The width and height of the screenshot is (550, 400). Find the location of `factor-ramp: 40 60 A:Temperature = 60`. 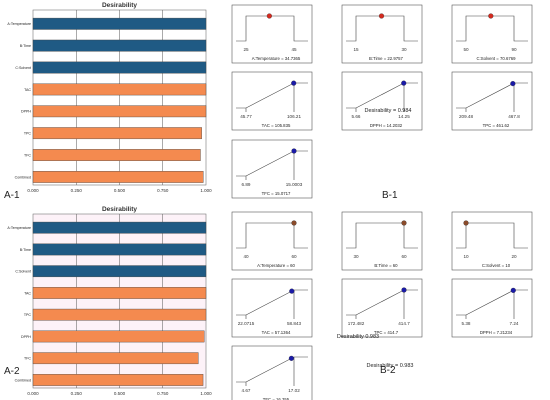

factor-ramp: 40 60 A:Temperature = 60 is located at coordinates (272, 241).